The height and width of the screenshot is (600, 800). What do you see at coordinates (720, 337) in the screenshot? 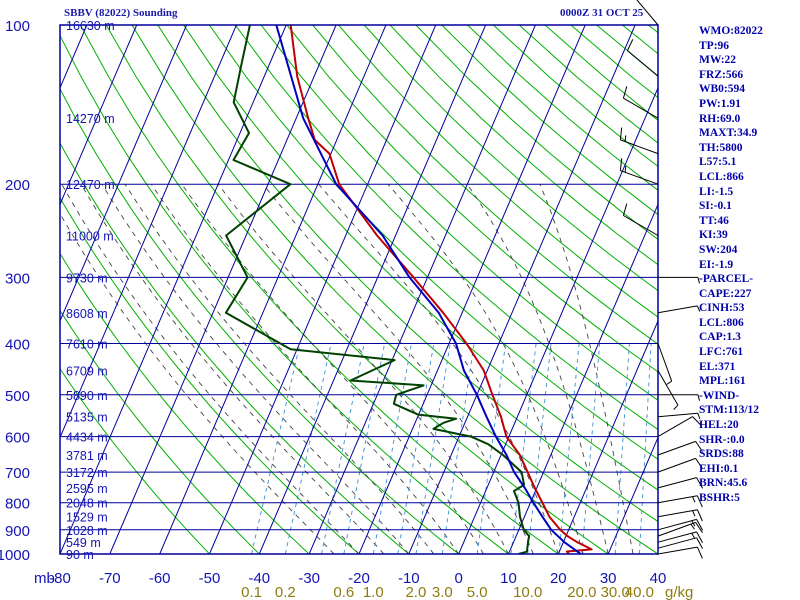
I see `stat-item: CAP:1.3` at bounding box center [720, 337].